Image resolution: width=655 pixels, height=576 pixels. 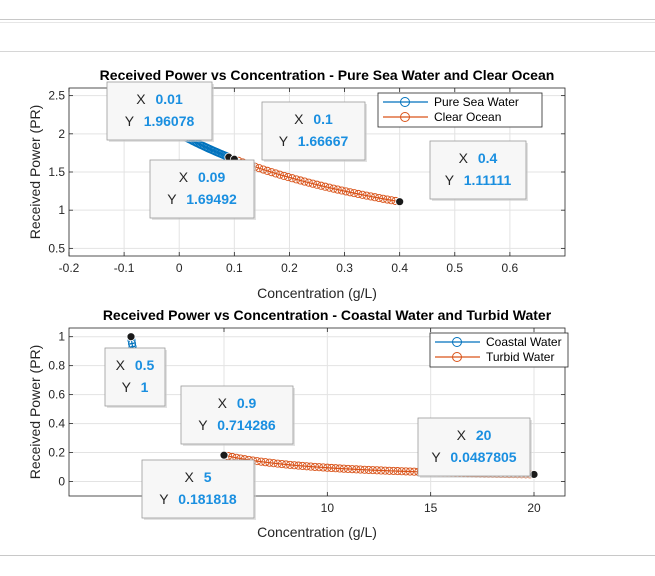 I want to click on y-axis-label: Received Power (PR), so click(x=35, y=172).